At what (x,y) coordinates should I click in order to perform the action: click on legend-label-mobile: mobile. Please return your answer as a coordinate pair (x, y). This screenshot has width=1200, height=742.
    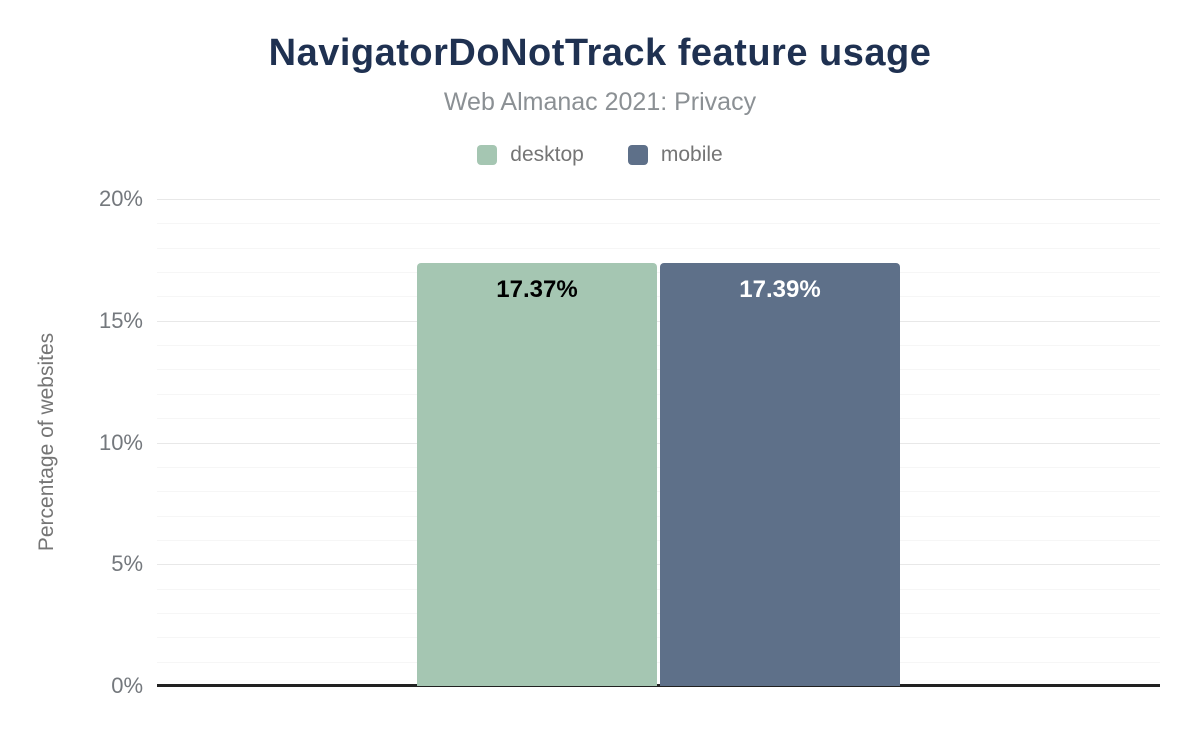
    Looking at the image, I should click on (691, 154).